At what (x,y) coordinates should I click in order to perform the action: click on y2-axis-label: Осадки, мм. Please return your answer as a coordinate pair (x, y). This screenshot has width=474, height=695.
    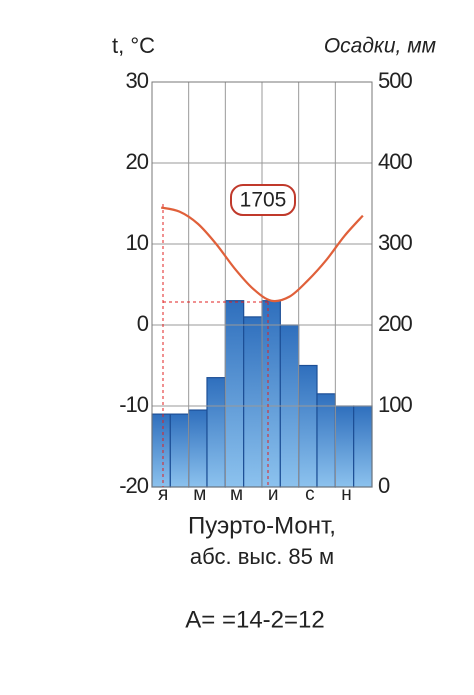
    Looking at the image, I should click on (380, 46).